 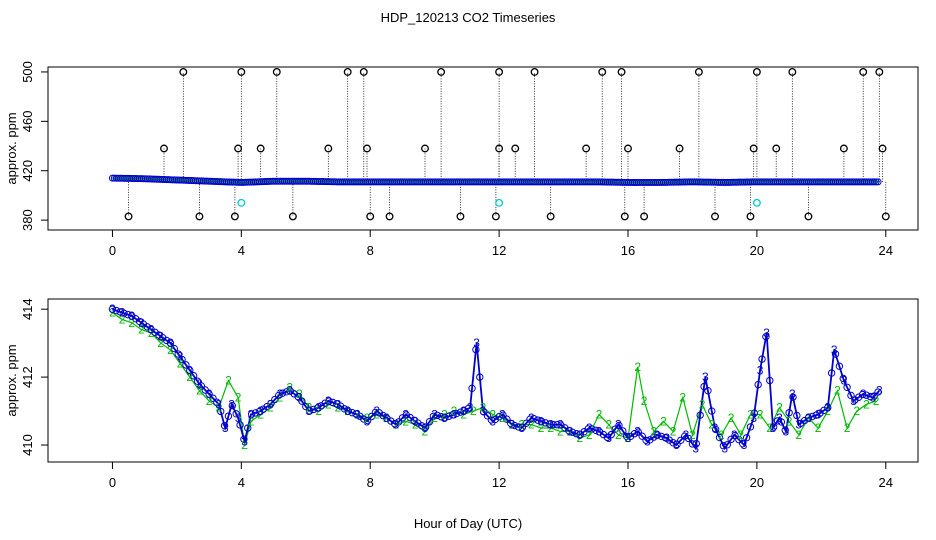 I want to click on x-axis-label: Hour of Day (UTC), so click(x=468, y=523).